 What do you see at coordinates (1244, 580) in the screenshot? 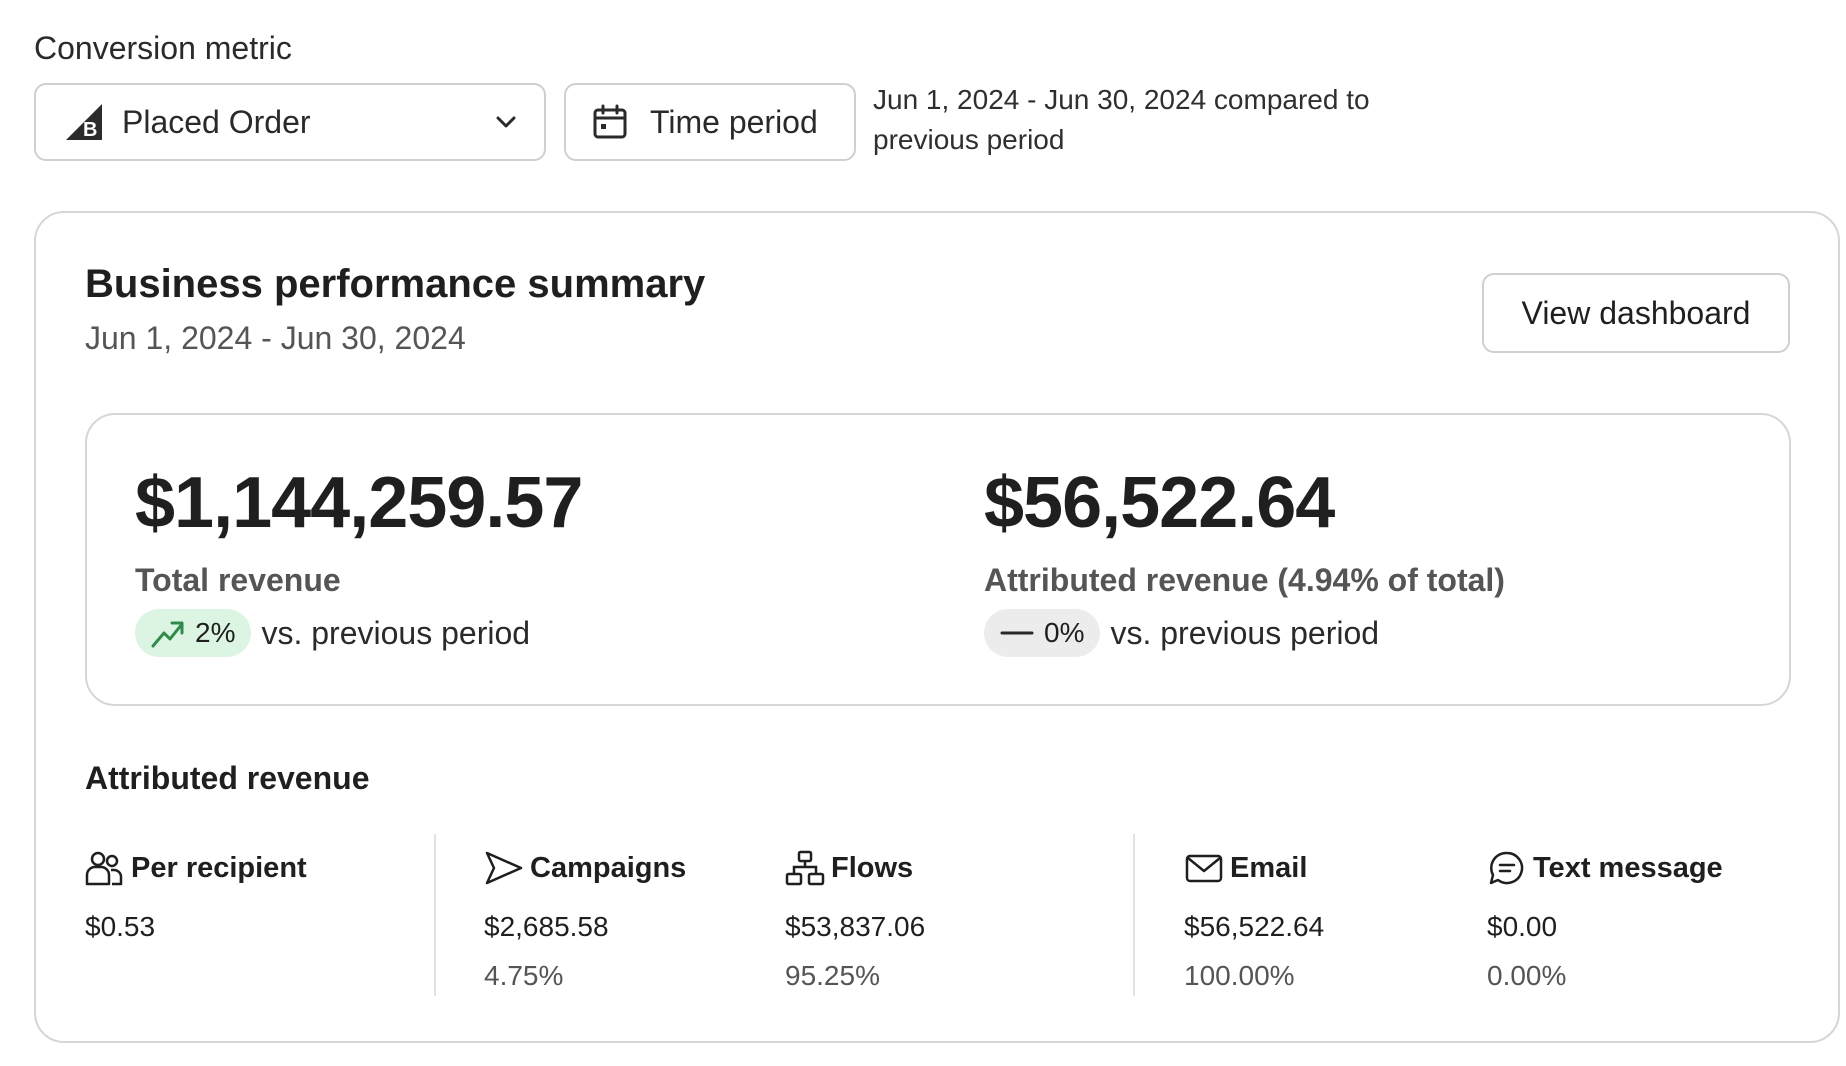
I see `attributed-revenue-label: Attributed revenue (4.94% of total)` at bounding box center [1244, 580].